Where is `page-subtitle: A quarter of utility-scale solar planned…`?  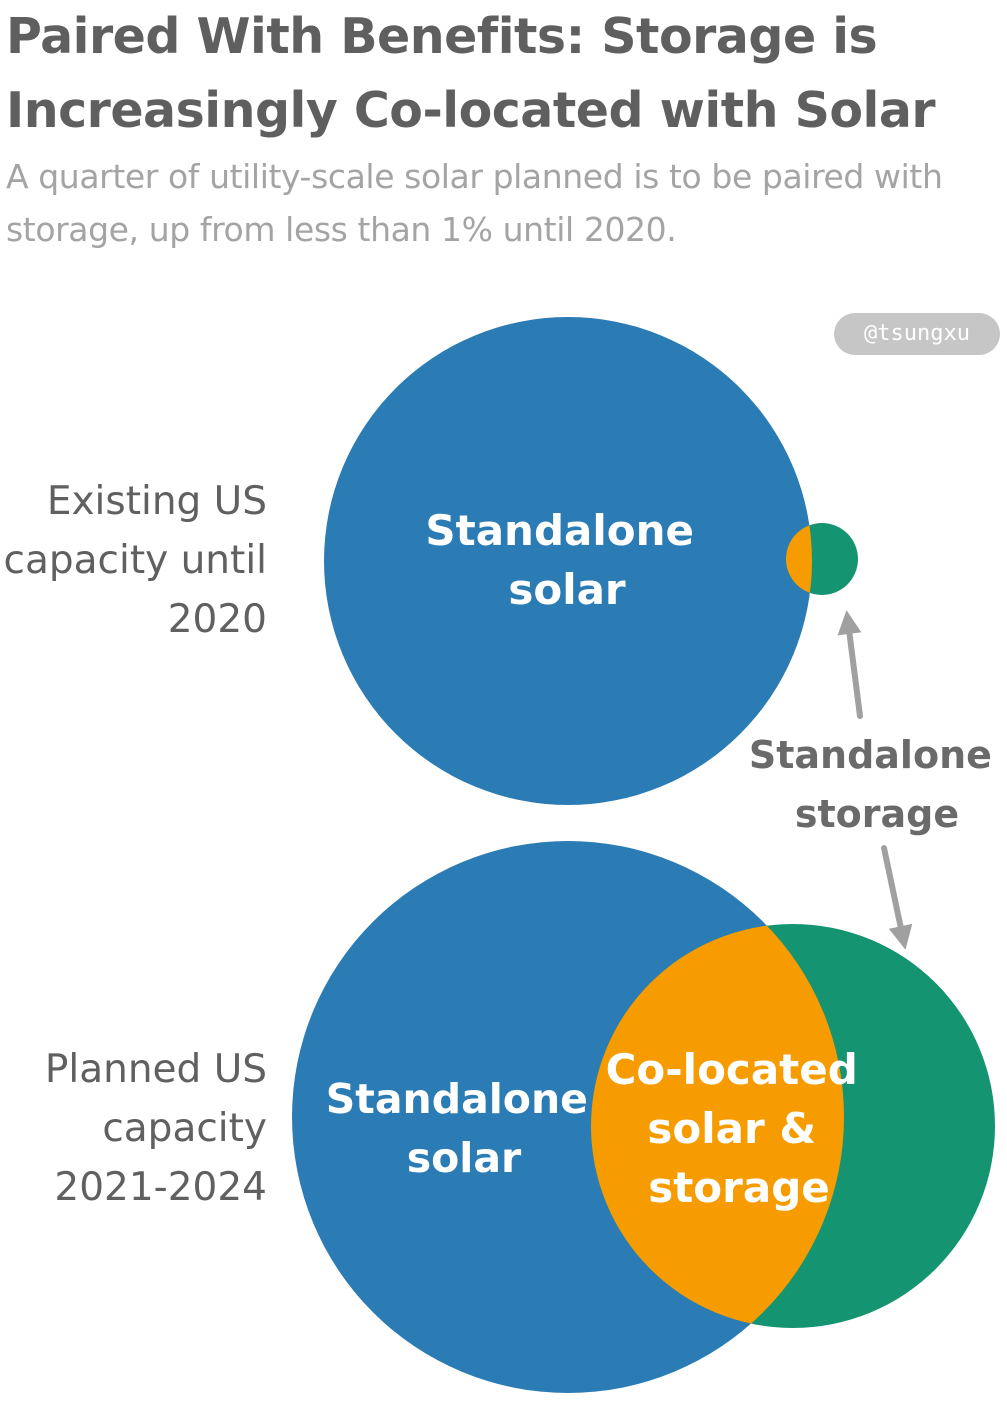
page-subtitle: A quarter of utility-scale solar planned… is located at coordinates (474, 203).